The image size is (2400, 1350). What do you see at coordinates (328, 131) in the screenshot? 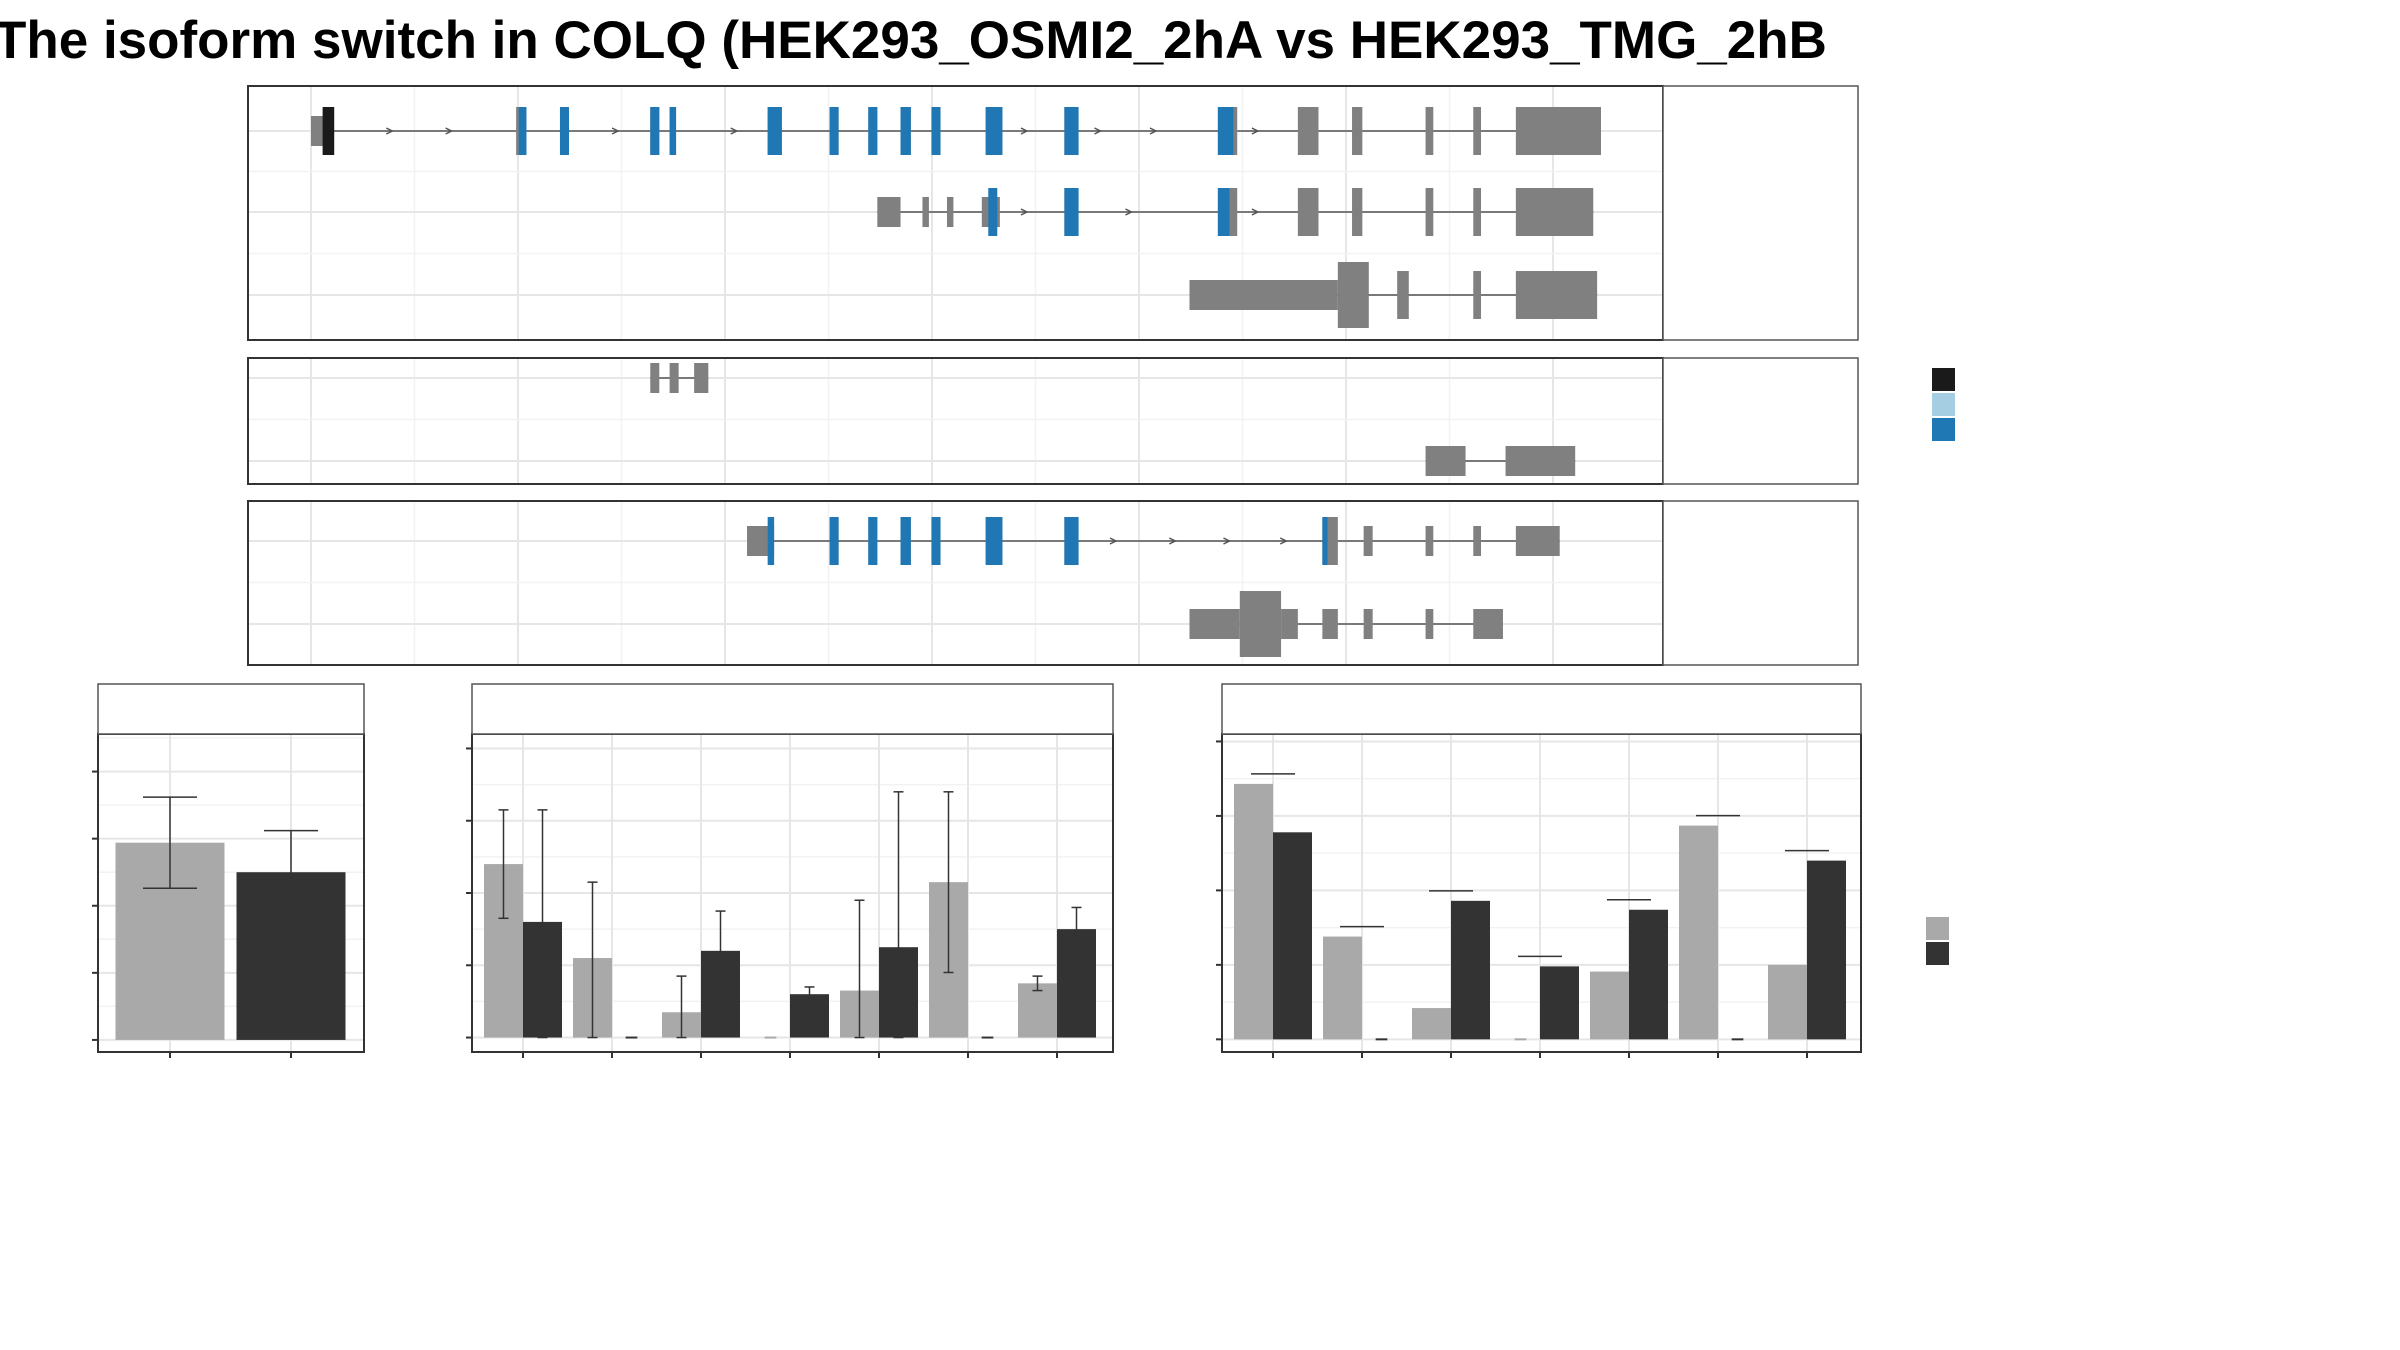
I see `domain-signal_peptide` at bounding box center [328, 131].